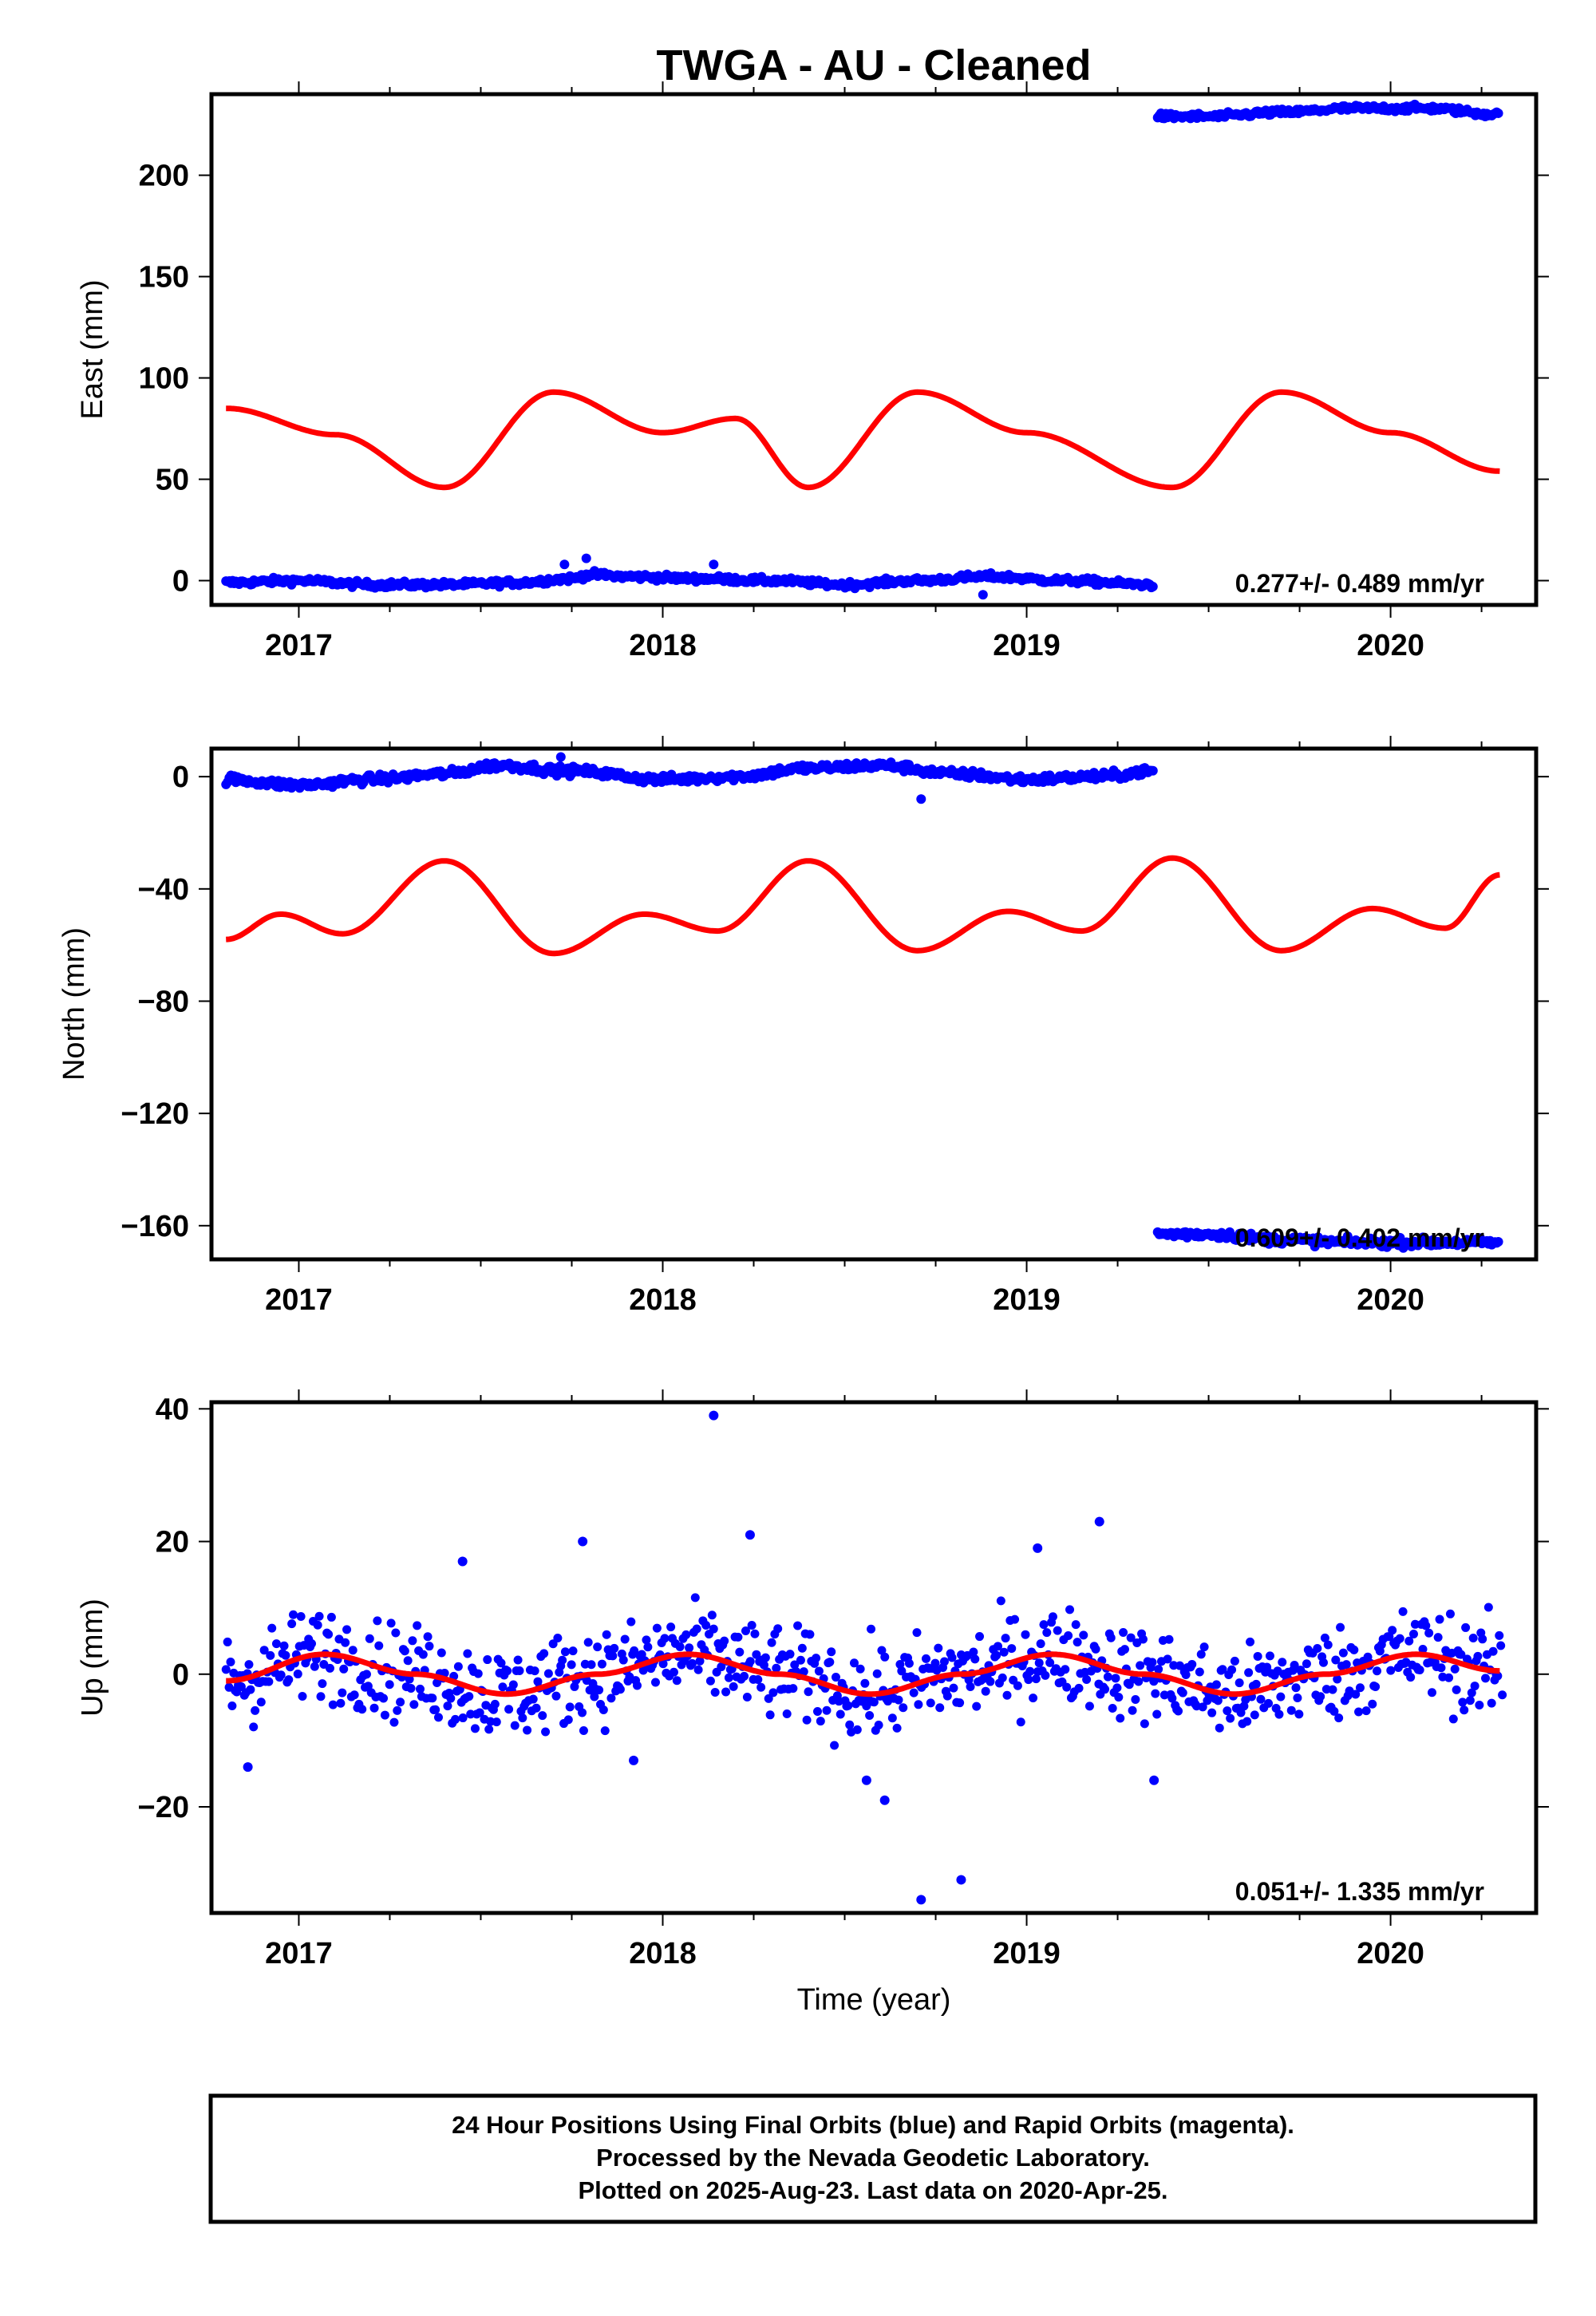 This screenshot has width=1596, height=2316. I want to click on x-tick-label: 2020, so click(1390, 1953).